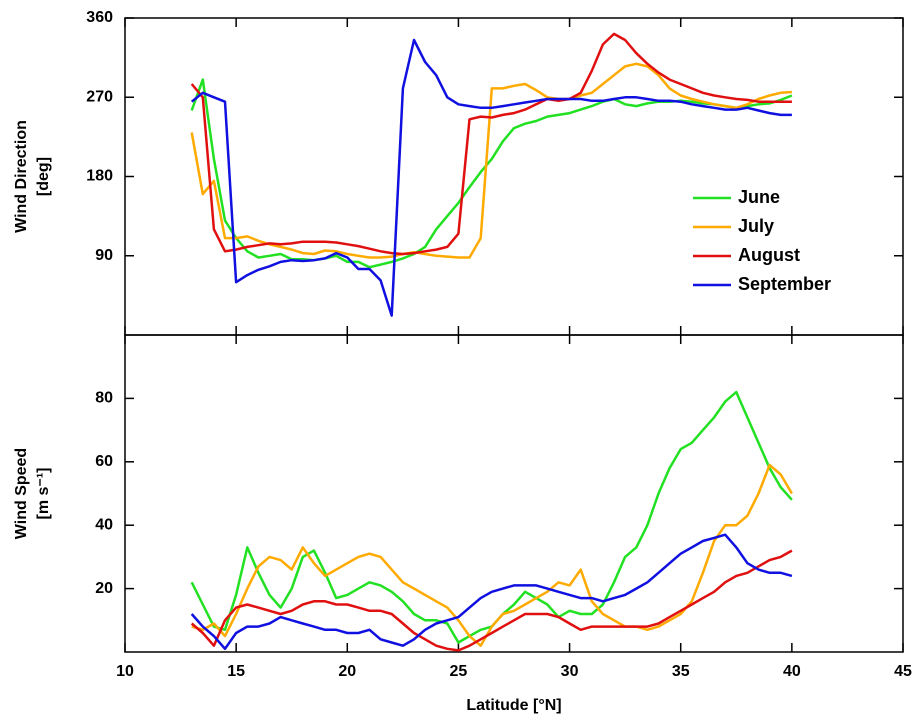  I want to click on y-tick-label: 80, so click(104, 398).